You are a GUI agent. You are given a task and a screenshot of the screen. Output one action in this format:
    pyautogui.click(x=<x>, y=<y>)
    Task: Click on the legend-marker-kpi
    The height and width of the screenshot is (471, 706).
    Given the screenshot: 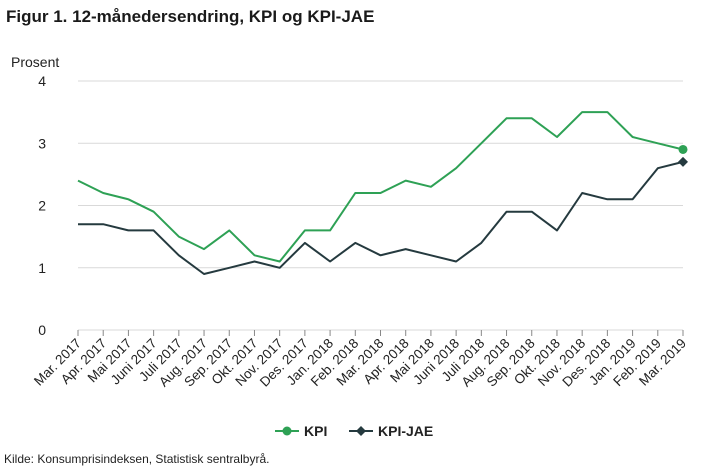 What is the action you would take?
    pyautogui.click(x=287, y=431)
    